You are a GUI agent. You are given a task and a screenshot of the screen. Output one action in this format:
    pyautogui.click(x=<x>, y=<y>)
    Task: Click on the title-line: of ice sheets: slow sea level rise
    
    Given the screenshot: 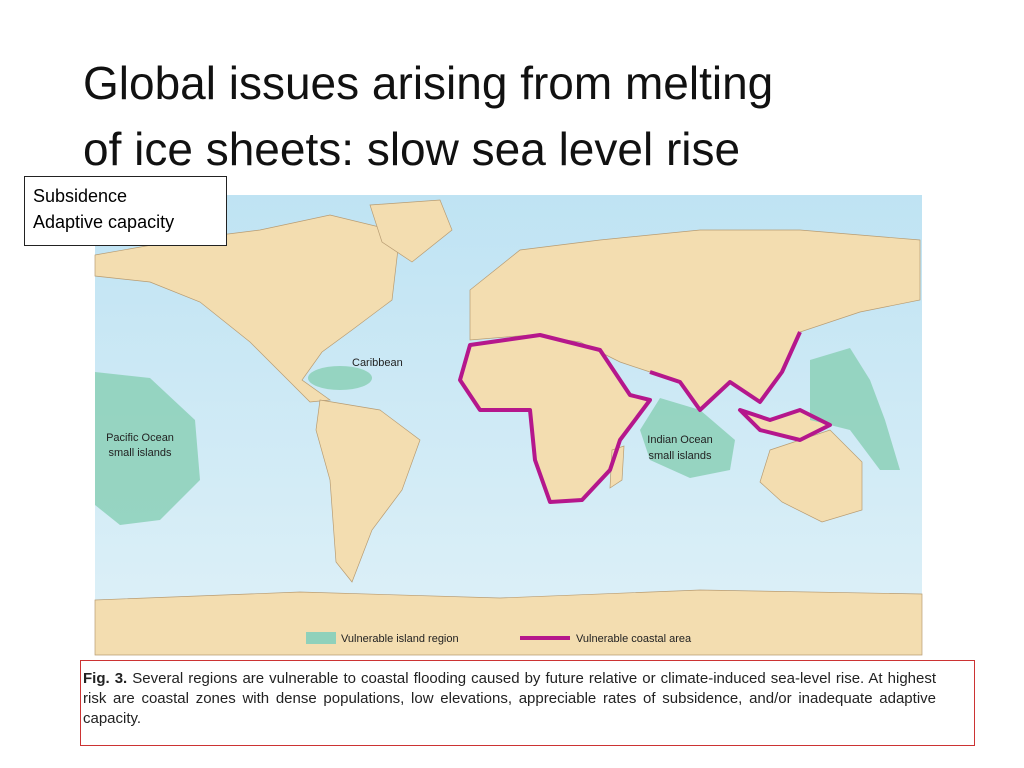 What is the action you would take?
    pyautogui.click(x=412, y=149)
    